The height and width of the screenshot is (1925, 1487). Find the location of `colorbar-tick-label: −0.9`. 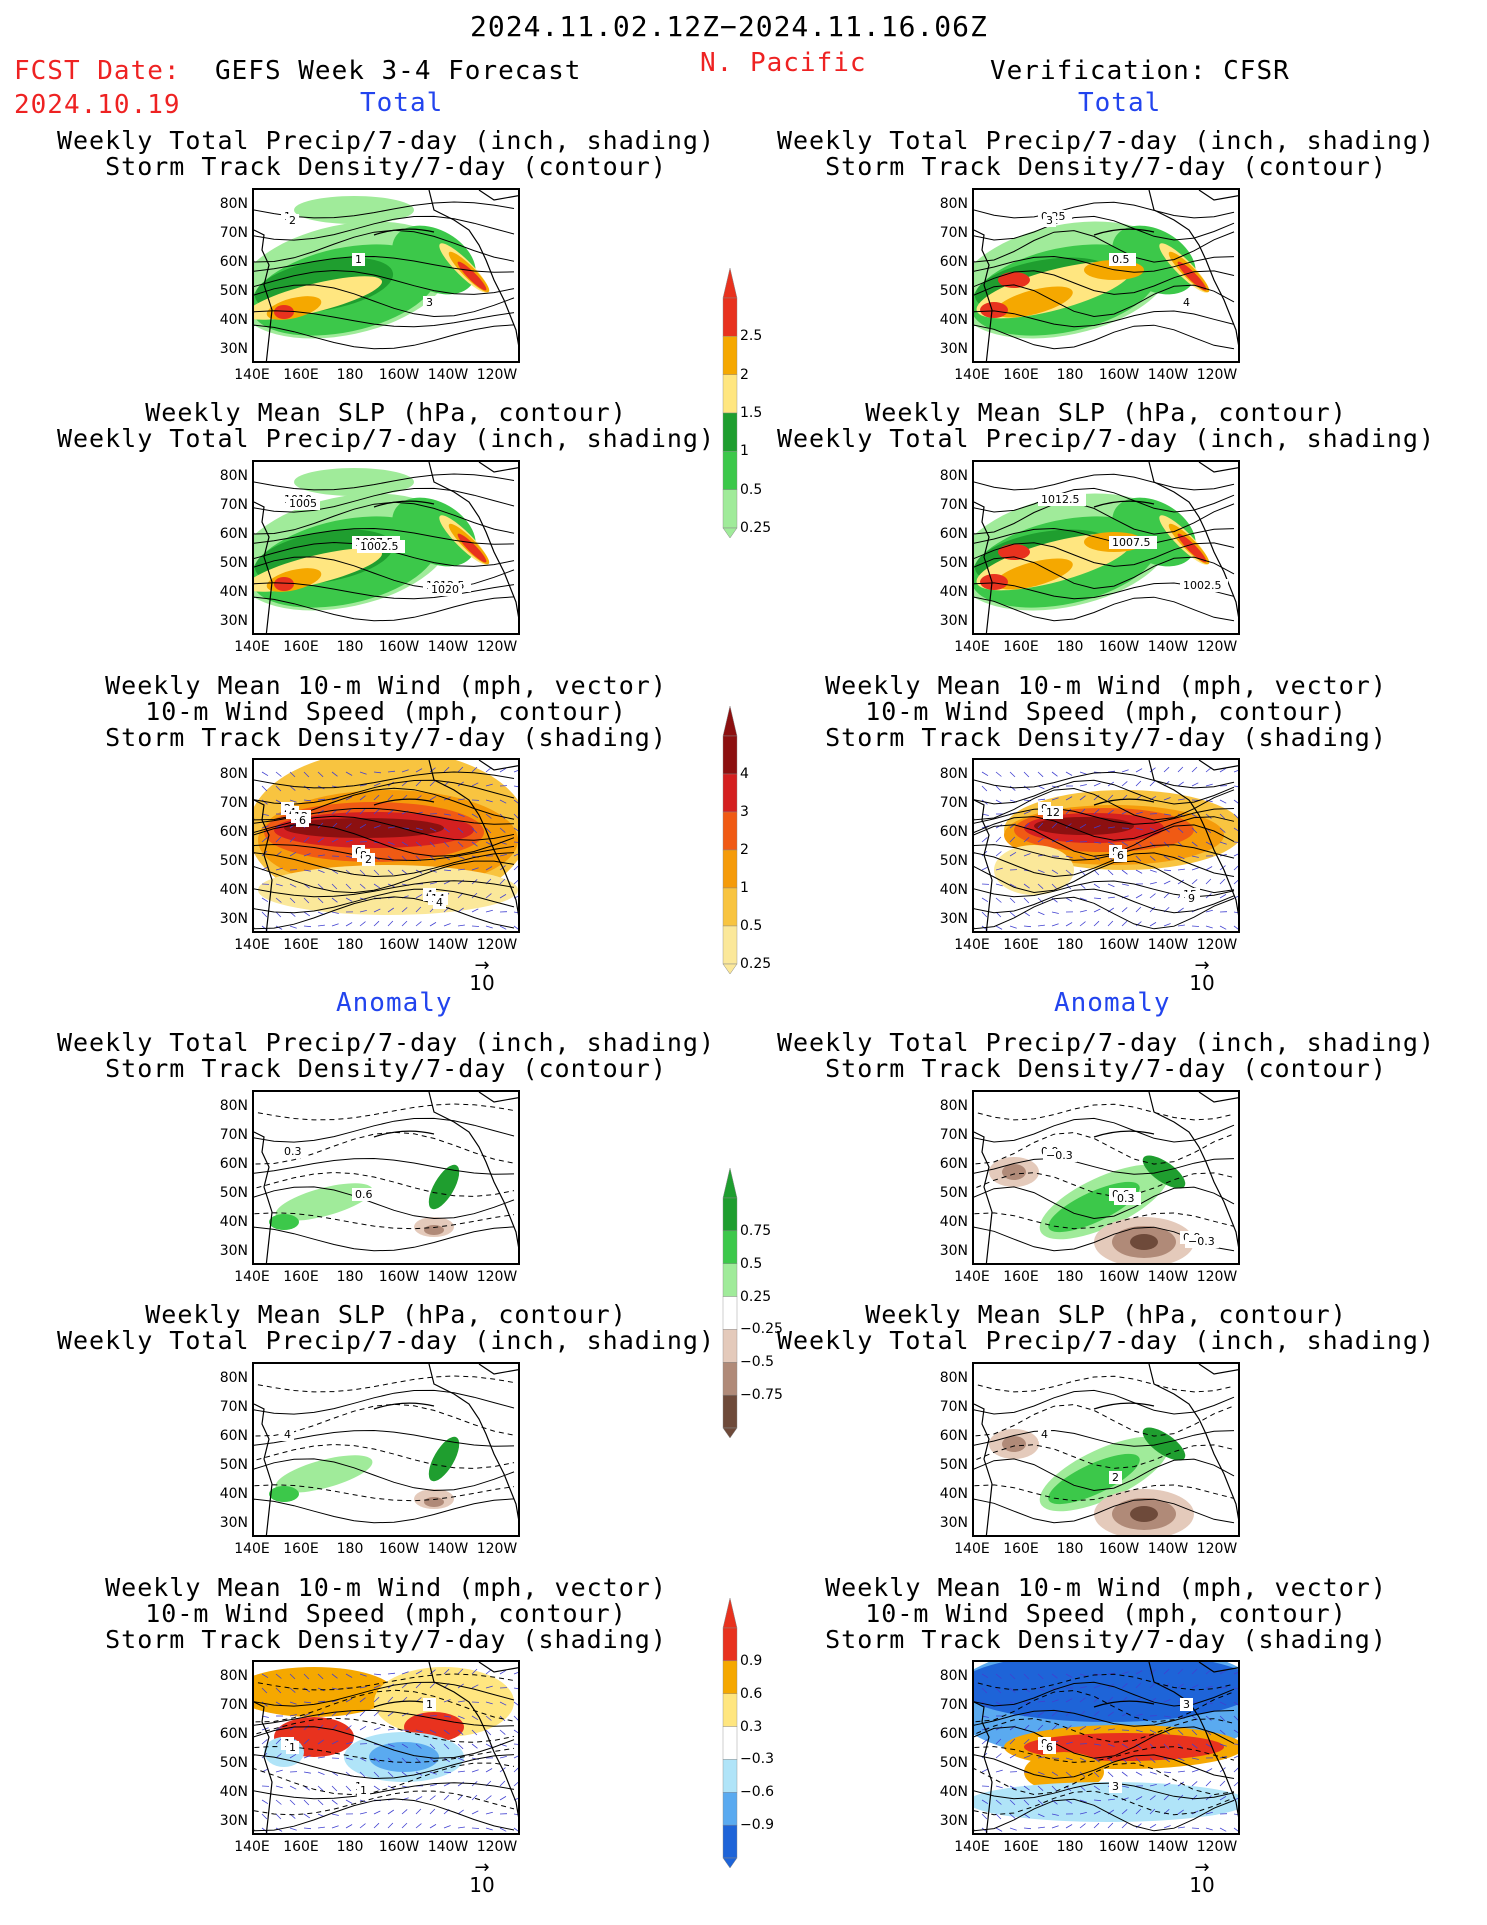

colorbar-tick-label: −0.9 is located at coordinates (757, 1825).